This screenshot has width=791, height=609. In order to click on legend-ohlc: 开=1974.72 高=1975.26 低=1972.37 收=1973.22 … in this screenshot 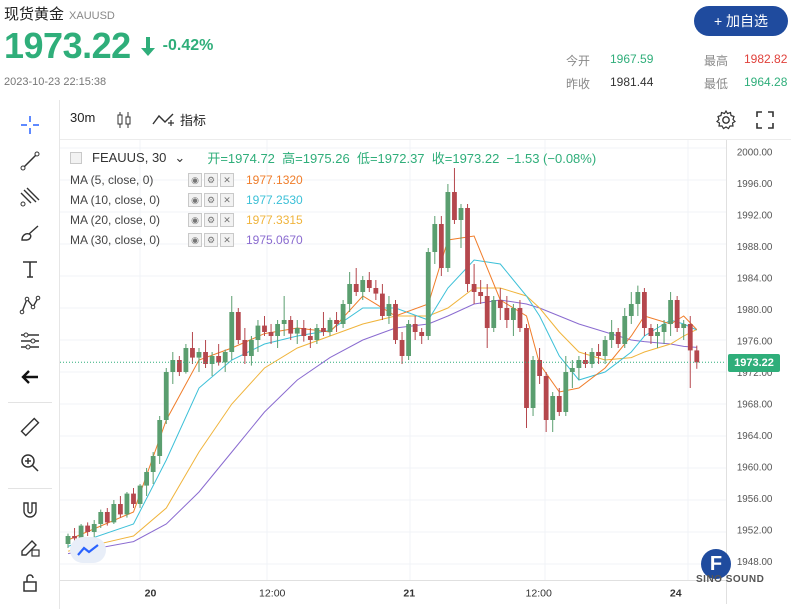, I will do `click(402, 158)`.